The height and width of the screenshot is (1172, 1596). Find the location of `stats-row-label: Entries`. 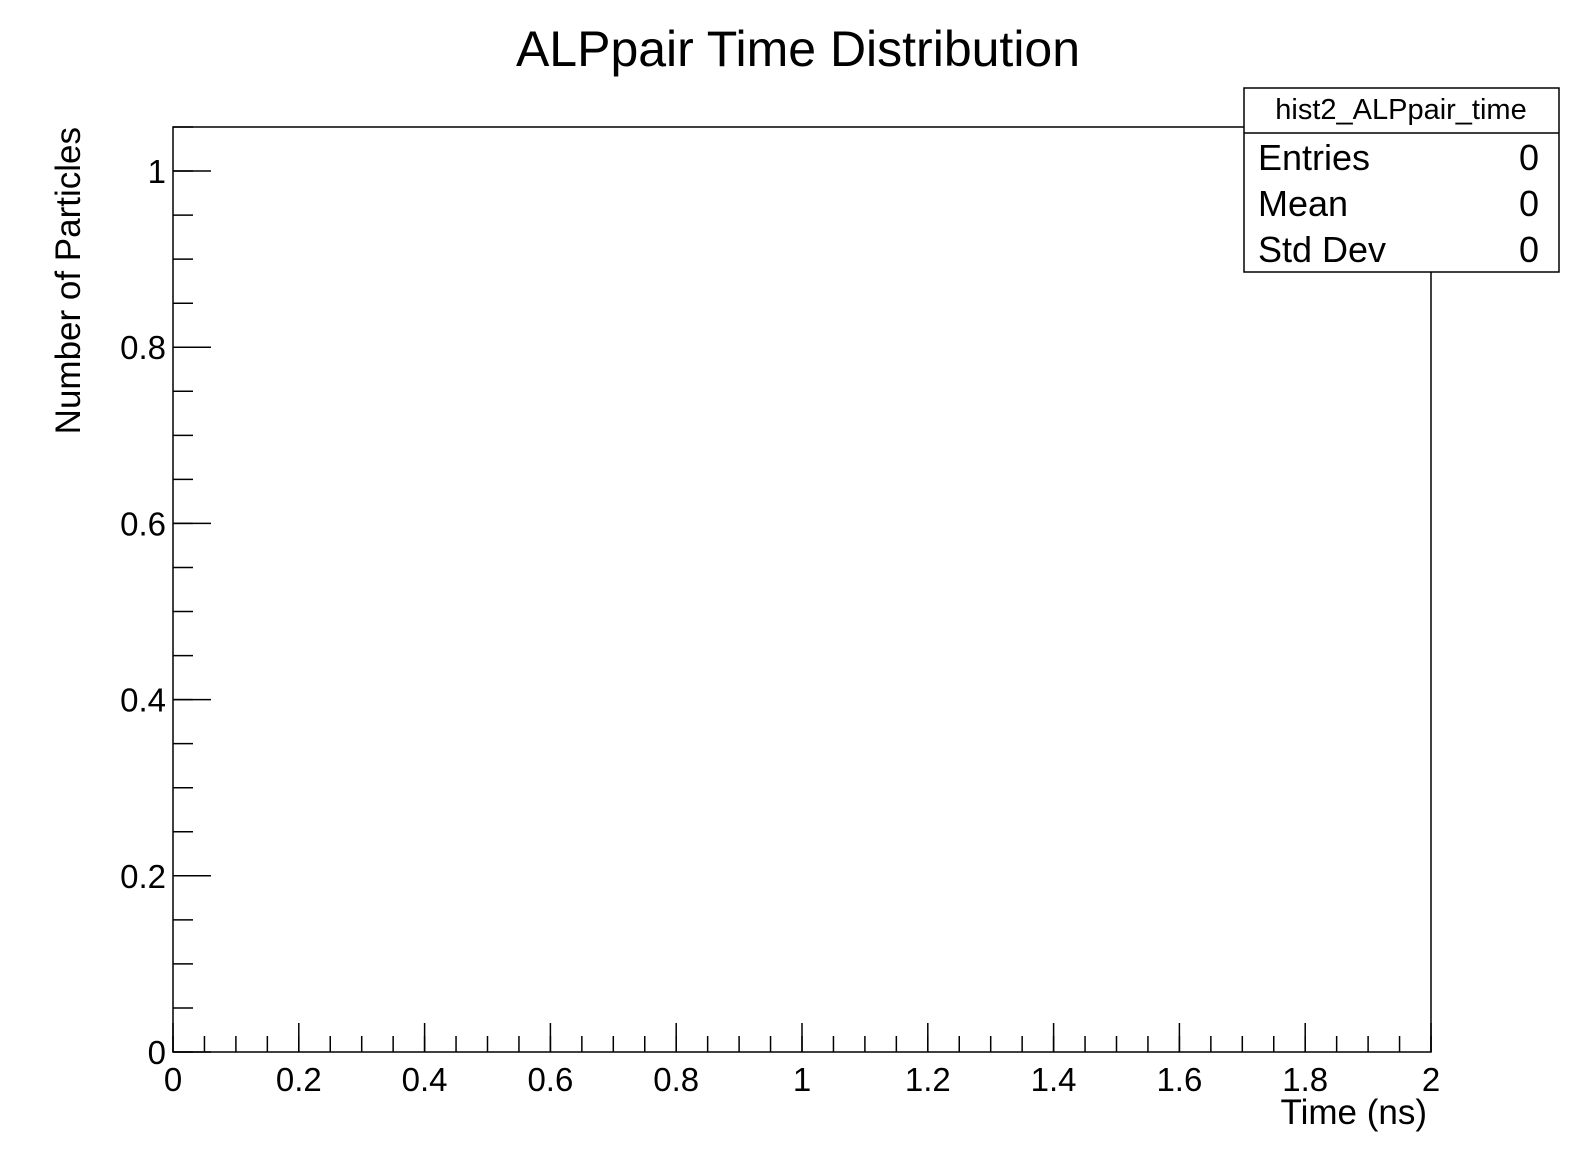

stats-row-label: Entries is located at coordinates (1314, 157).